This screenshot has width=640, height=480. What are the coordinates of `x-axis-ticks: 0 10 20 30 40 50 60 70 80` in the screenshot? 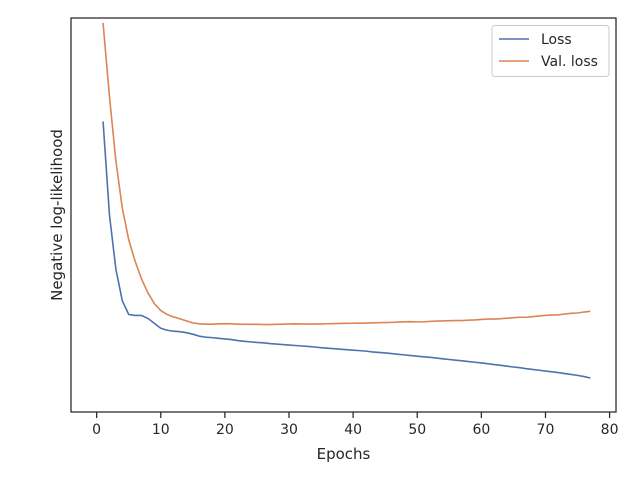 It's located at (355, 425).